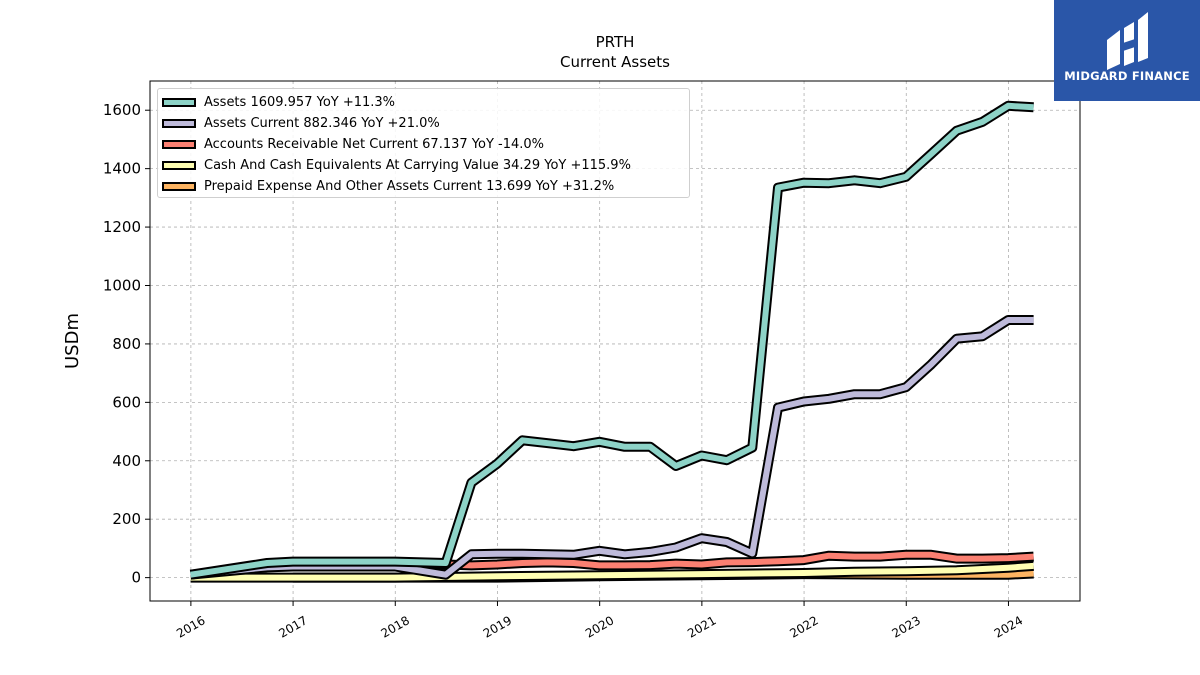 The image size is (1200, 675). I want to click on x-tick-label: 2018, so click(395, 626).